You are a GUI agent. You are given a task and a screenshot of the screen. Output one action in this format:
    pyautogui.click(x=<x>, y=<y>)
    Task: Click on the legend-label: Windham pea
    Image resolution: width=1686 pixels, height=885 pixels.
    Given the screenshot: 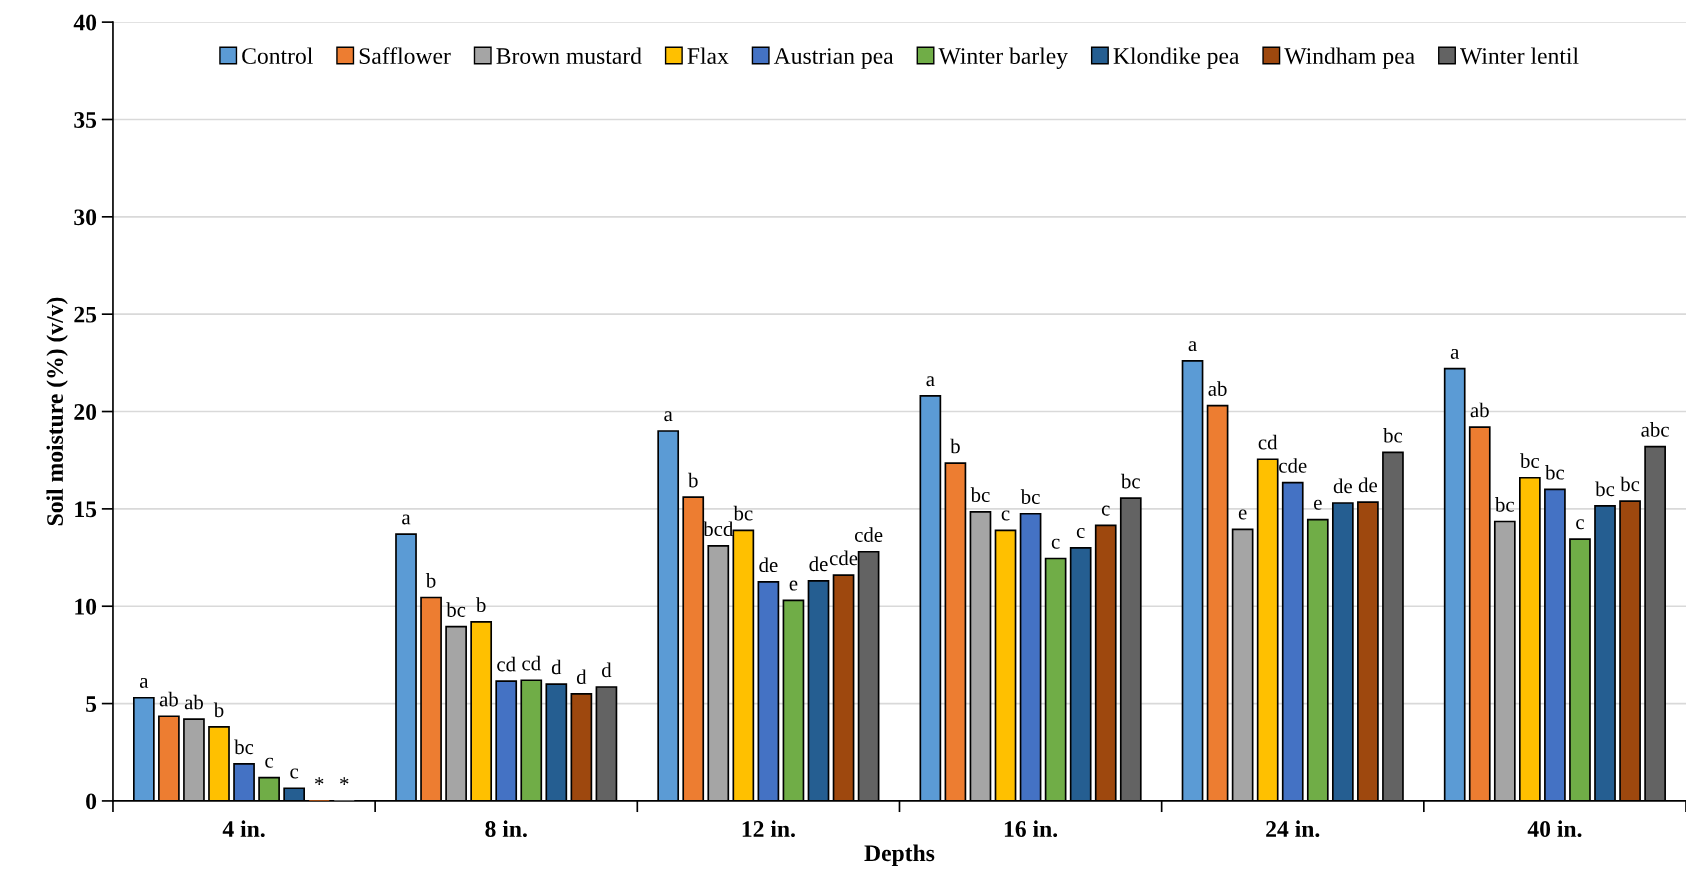 What is the action you would take?
    pyautogui.click(x=1349, y=58)
    